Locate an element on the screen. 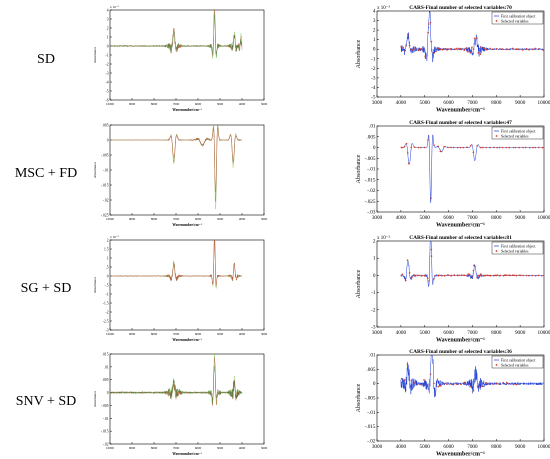 Image resolution: width=550 pixels, height=459 pixels. y-tick-label: -.03 is located at coordinates (371, 213).